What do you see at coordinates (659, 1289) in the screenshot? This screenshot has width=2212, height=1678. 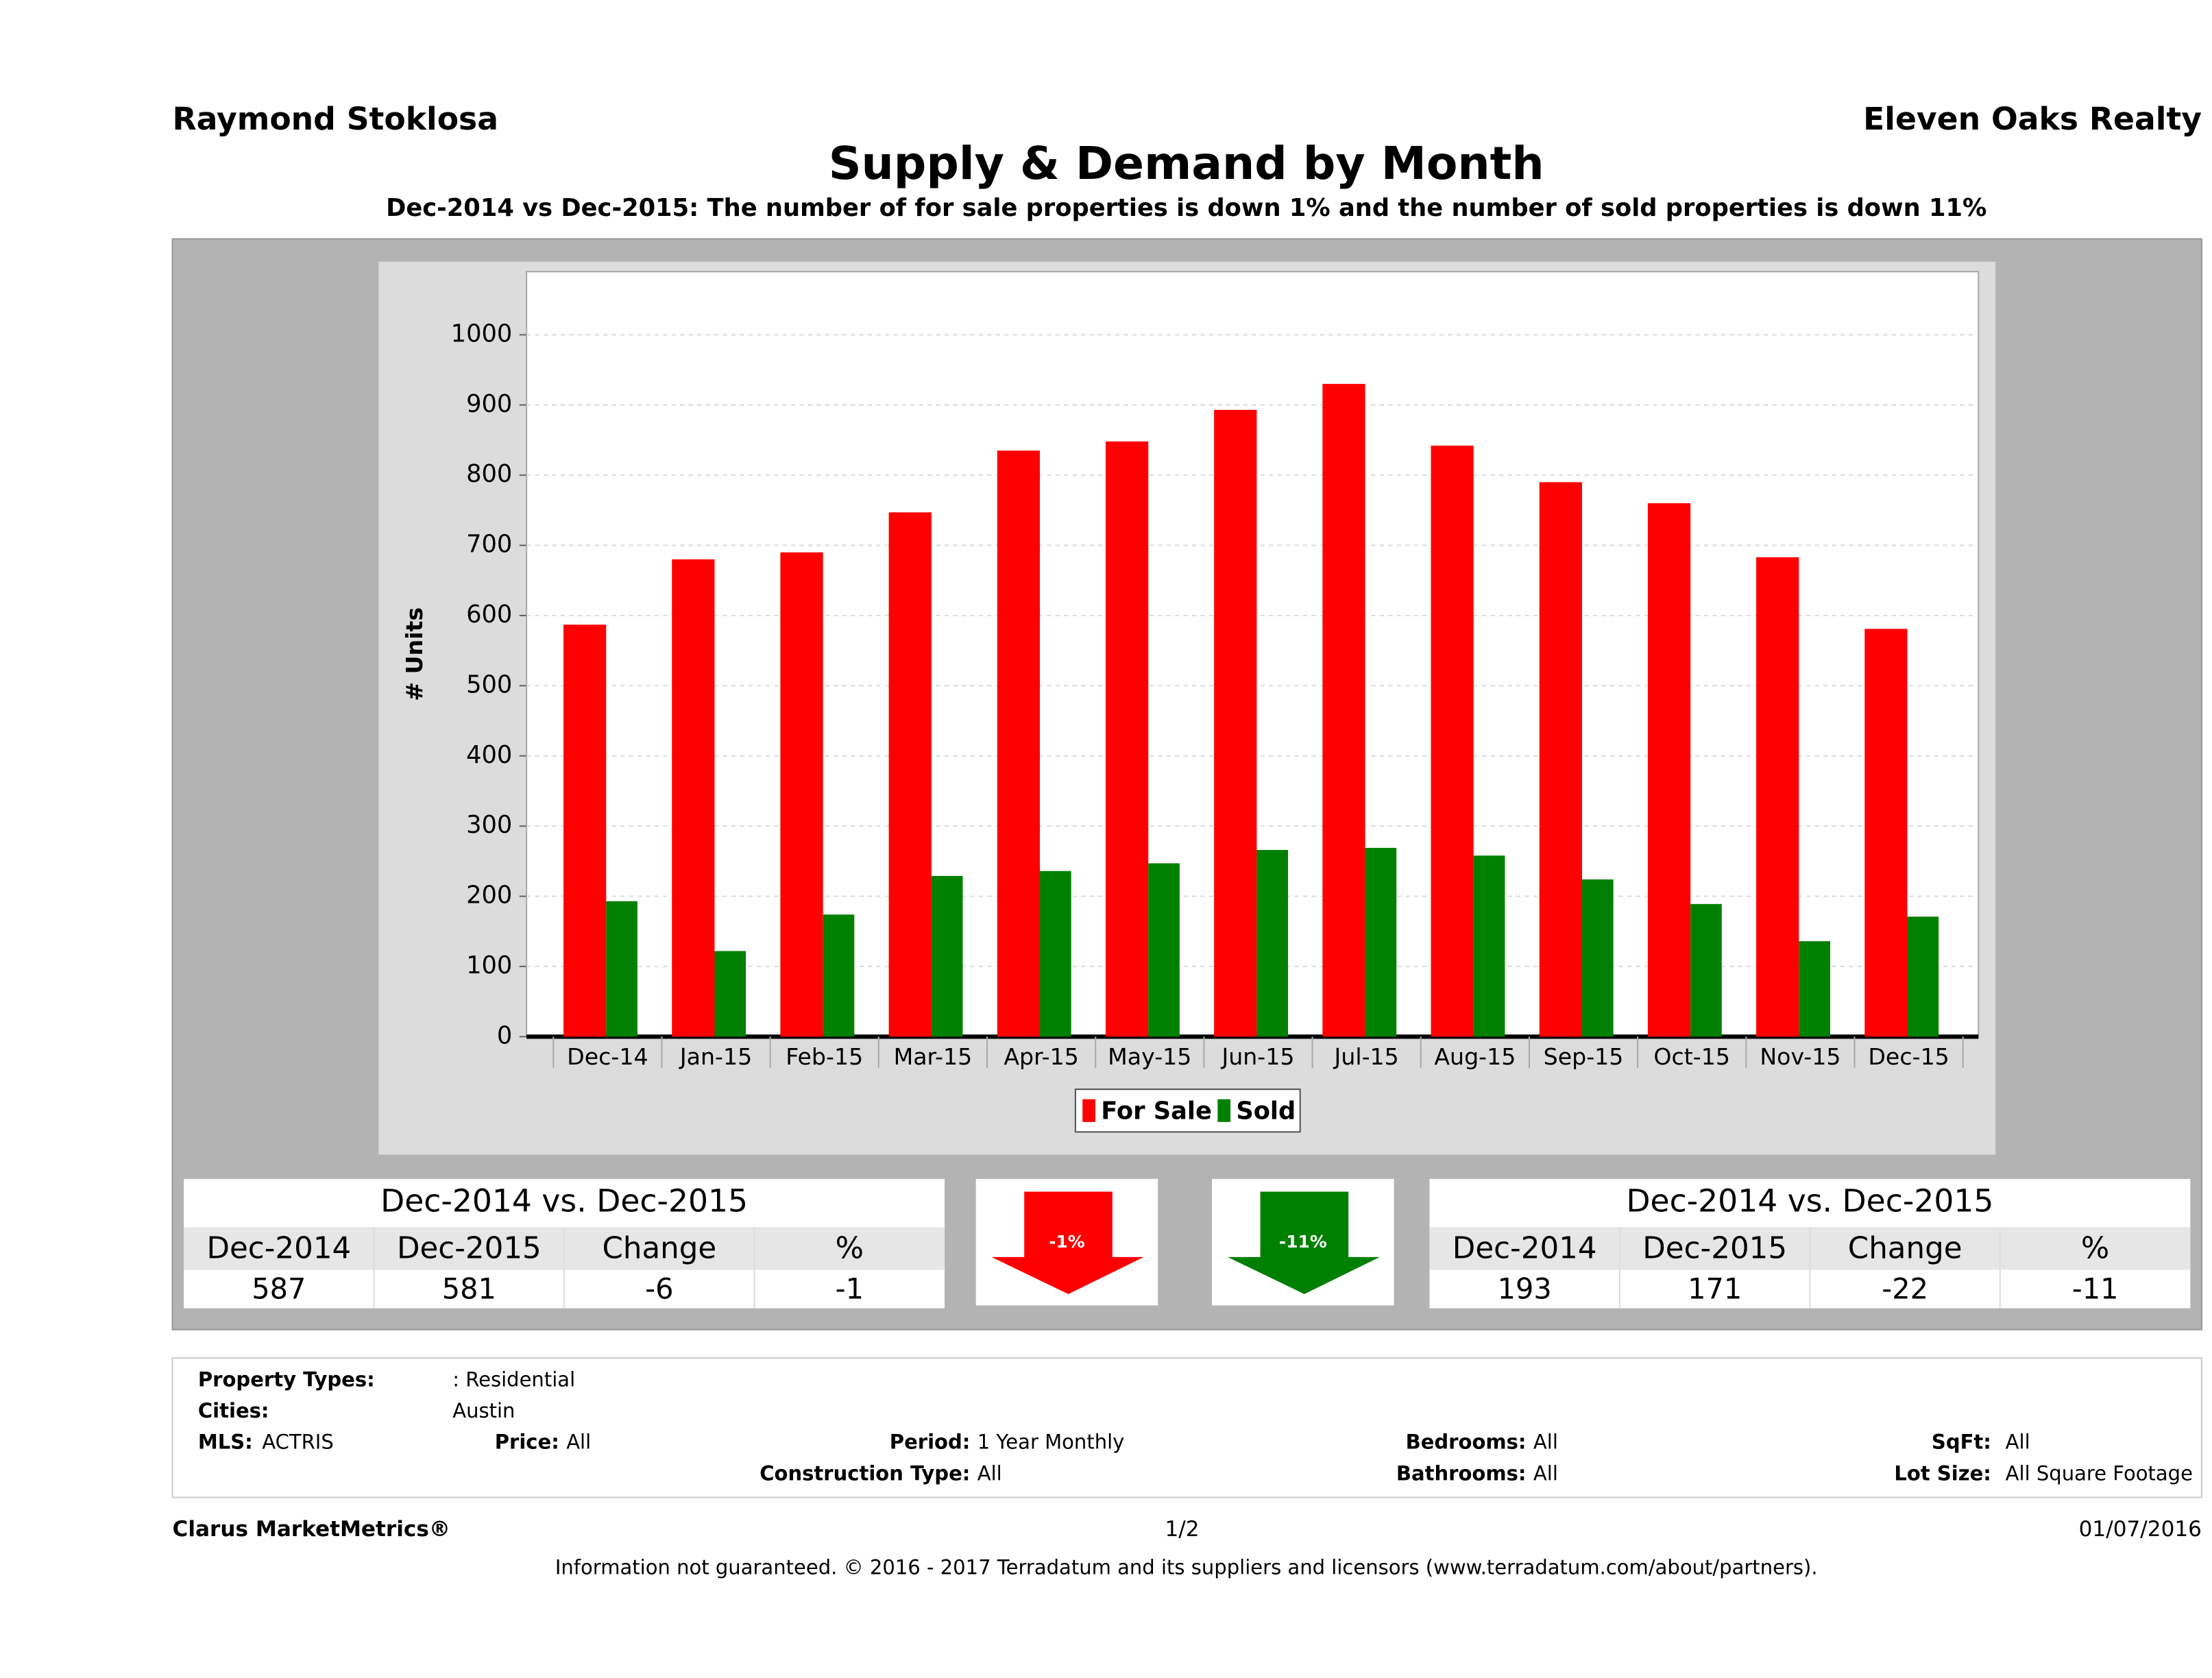 I see `table-value: -6` at bounding box center [659, 1289].